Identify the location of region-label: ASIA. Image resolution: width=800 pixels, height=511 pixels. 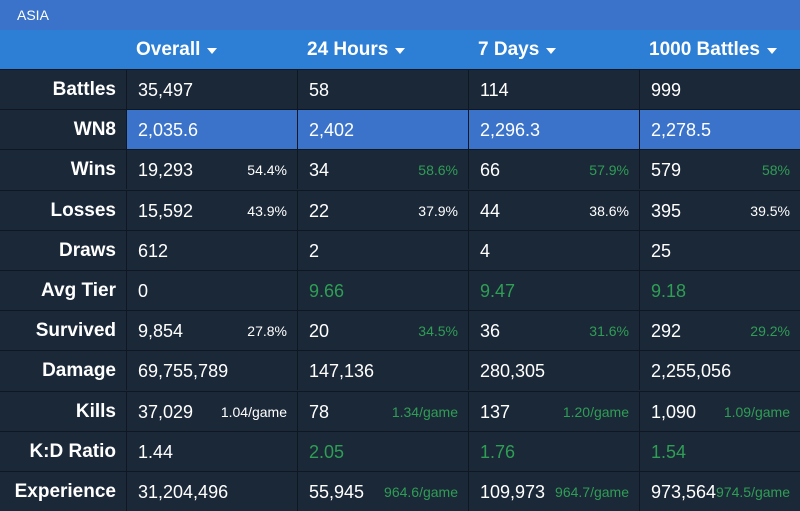
(33, 15).